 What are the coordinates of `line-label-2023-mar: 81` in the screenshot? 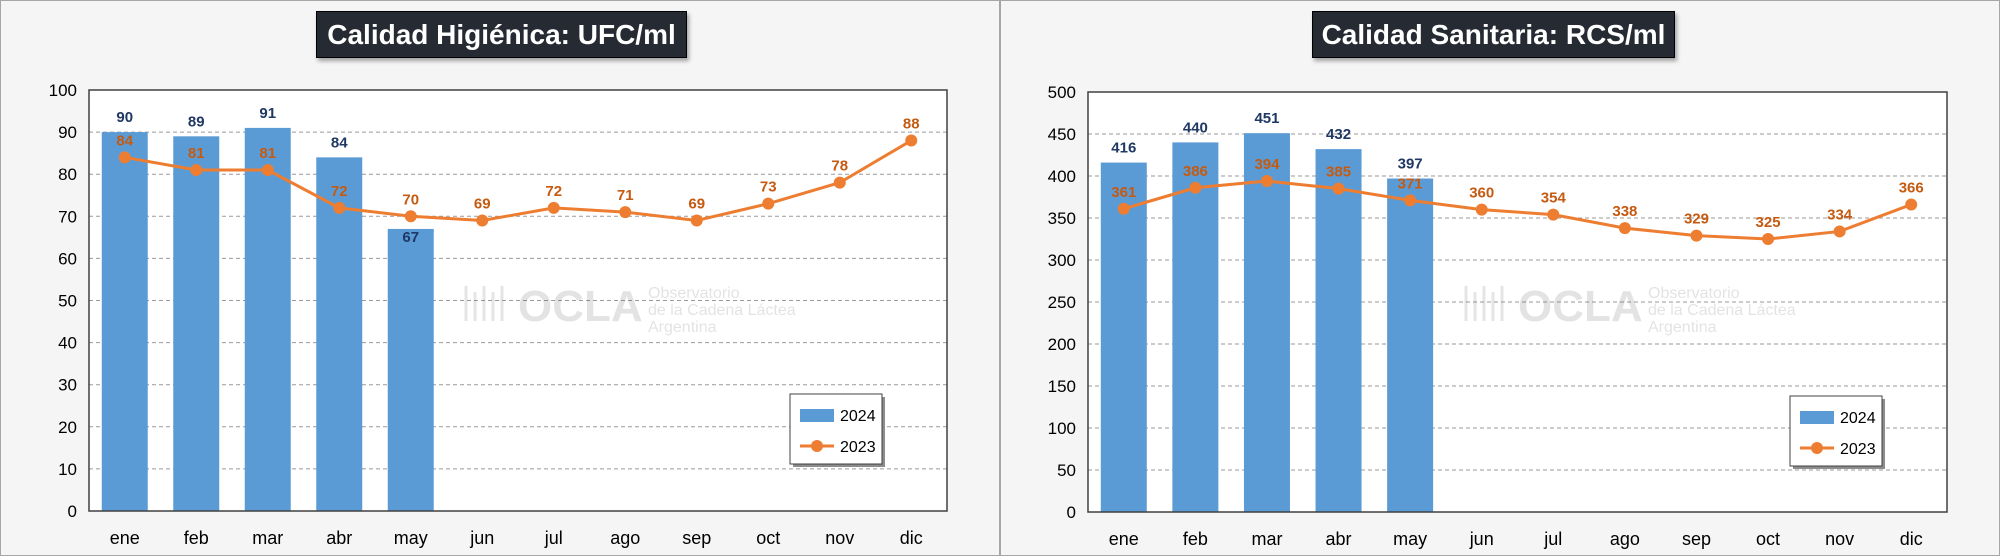 It's located at (267, 153).